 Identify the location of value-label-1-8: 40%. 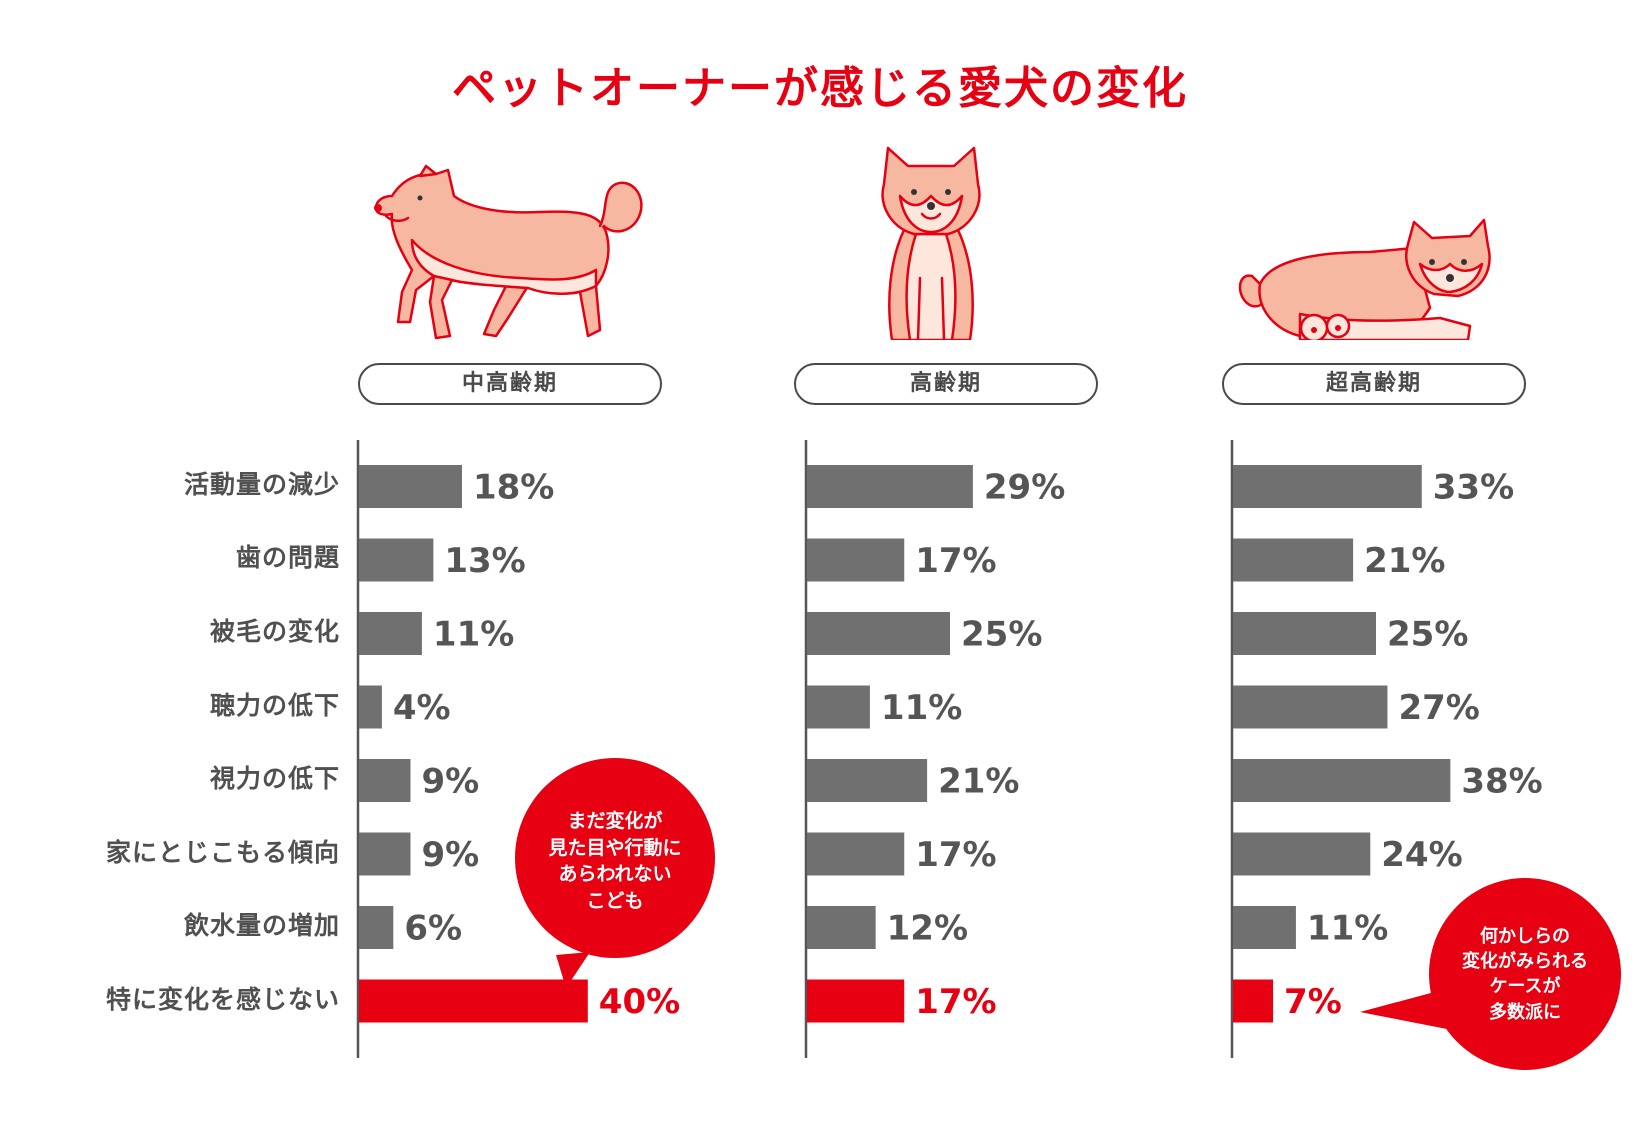
(639, 1002).